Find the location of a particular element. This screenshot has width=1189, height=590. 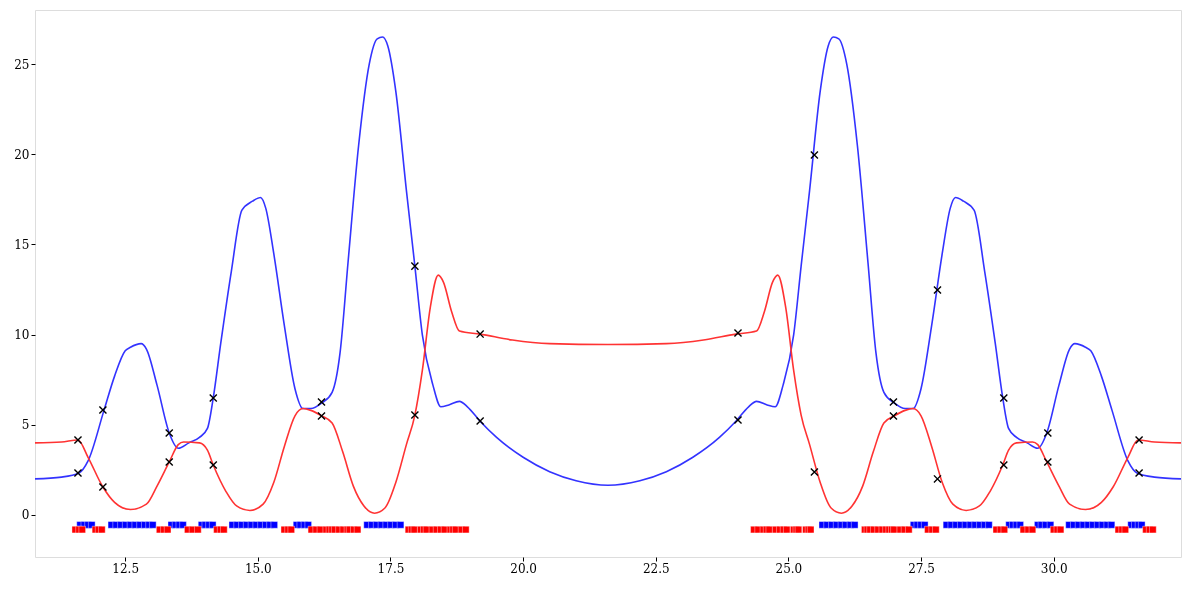

x-tick-label: 22.5 is located at coordinates (656, 568).